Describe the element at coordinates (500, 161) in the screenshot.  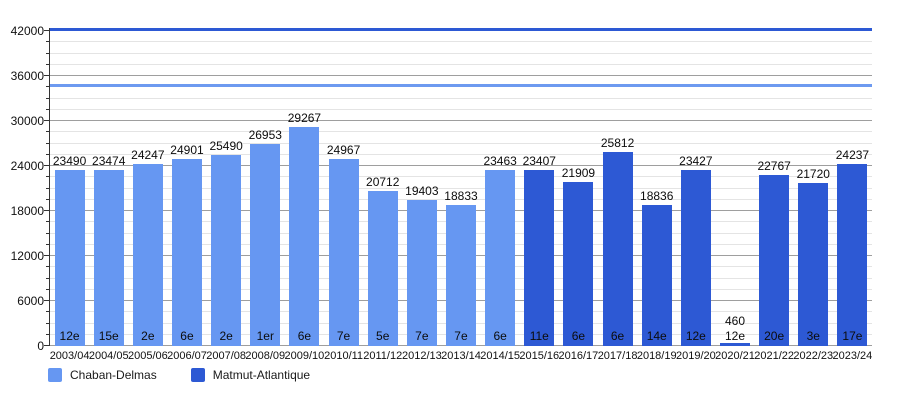
I see `bar-value-label: 23463` at that location.